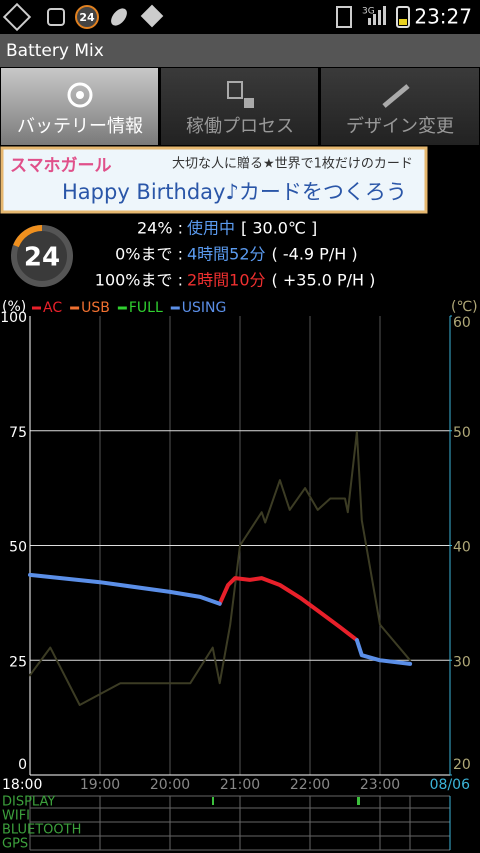 This screenshot has width=480, height=853. What do you see at coordinates (400, 126) in the screenshot?
I see `tab-label: デザイン変更` at bounding box center [400, 126].